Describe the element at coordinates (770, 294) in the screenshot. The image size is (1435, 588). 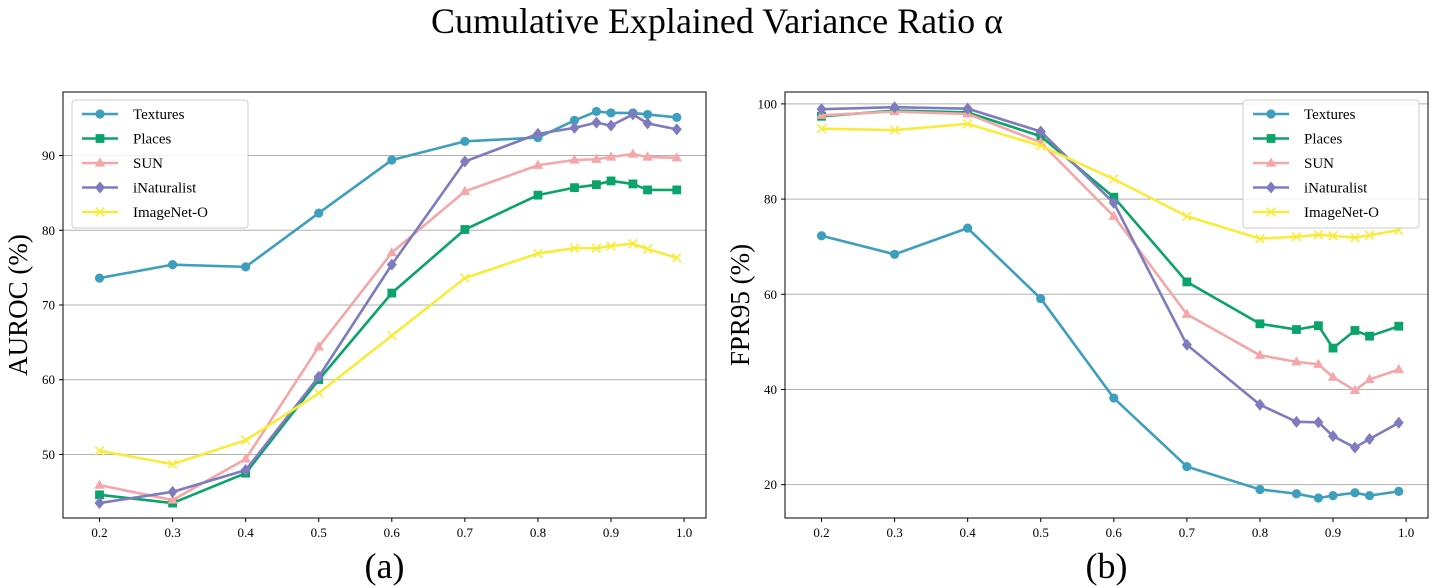
I see `panel-b-ytick-label: 60` at that location.